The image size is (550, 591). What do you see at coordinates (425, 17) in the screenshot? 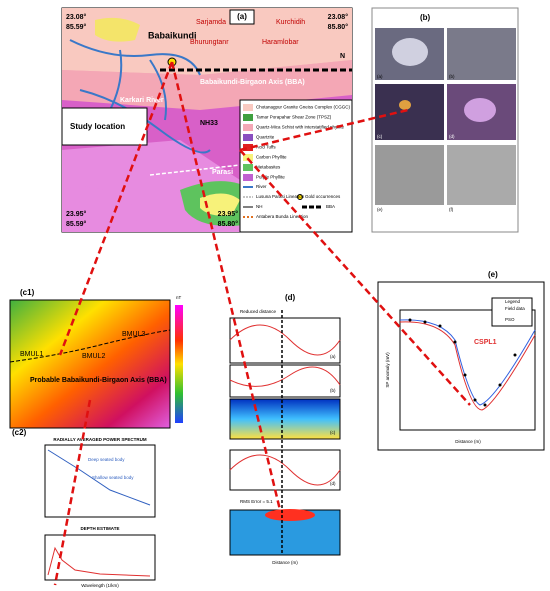
I see `panel-label: (b)` at bounding box center [425, 17].